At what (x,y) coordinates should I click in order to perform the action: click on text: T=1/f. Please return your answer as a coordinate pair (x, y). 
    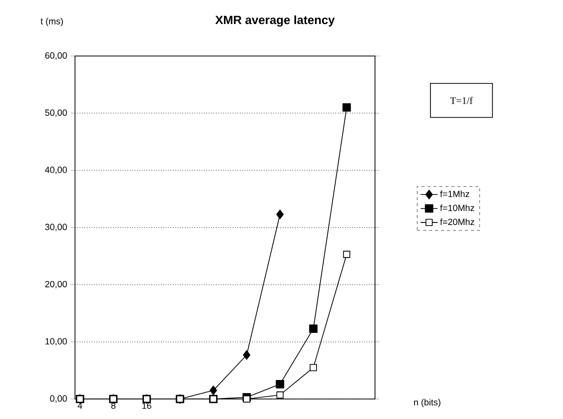
    Looking at the image, I should click on (461, 100).